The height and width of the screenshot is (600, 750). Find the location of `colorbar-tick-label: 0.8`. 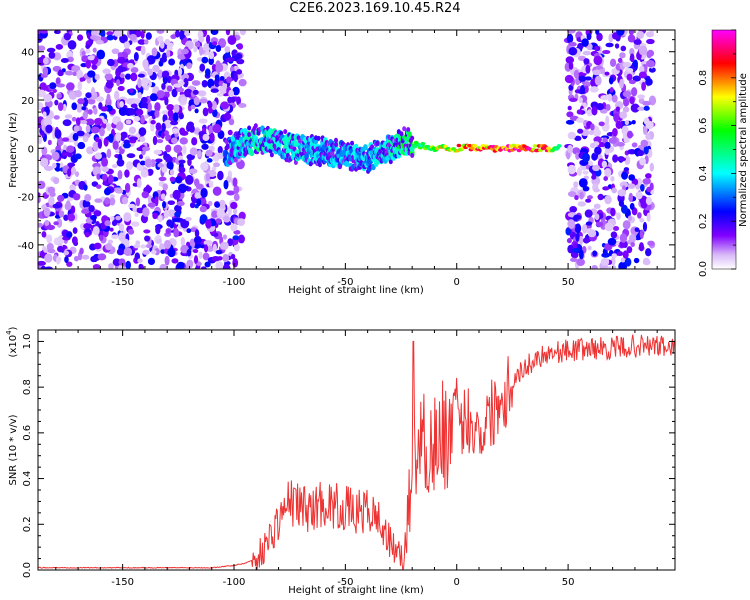

colorbar-tick-label: 0.8 is located at coordinates (703, 78).